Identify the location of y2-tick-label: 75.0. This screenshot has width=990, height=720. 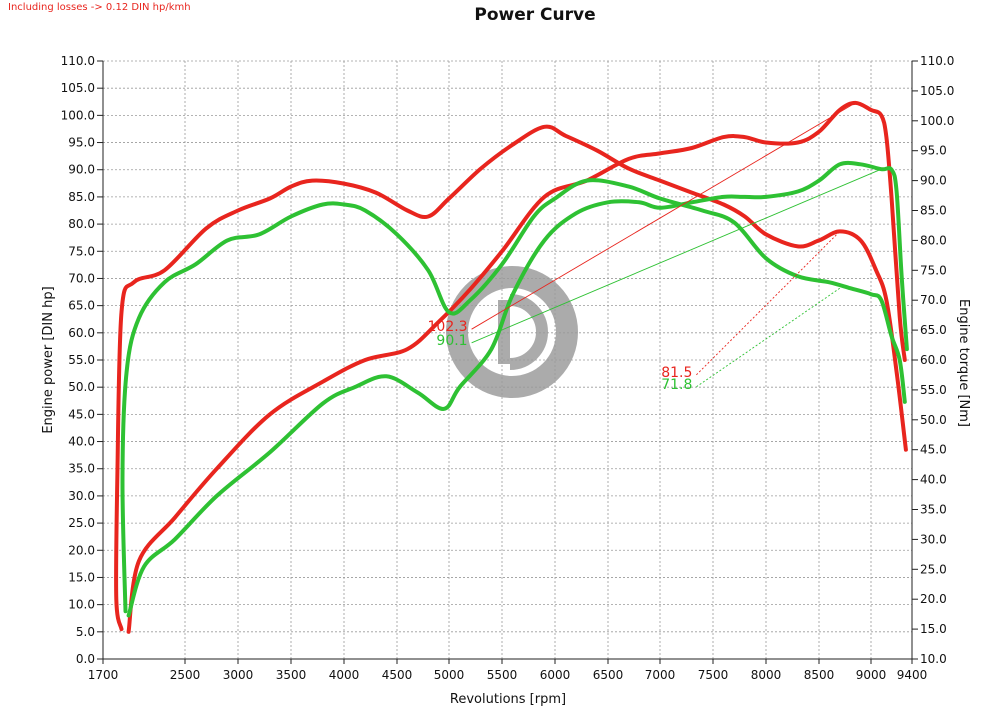
(933, 270).